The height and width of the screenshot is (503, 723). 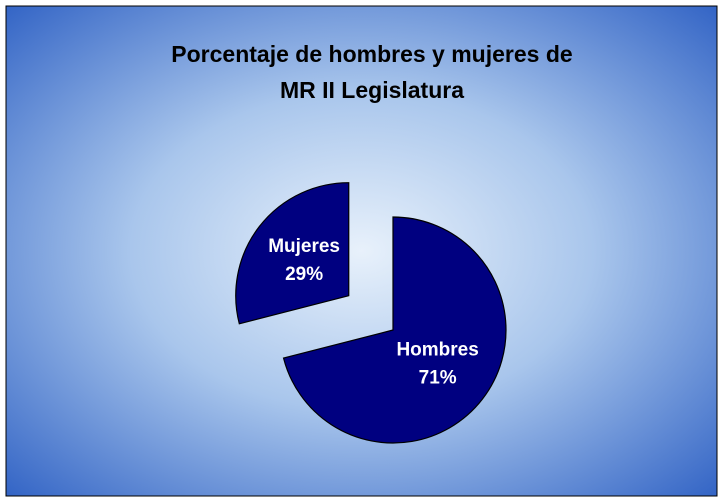 I want to click on slice-value-label: 71%, so click(x=438, y=378).